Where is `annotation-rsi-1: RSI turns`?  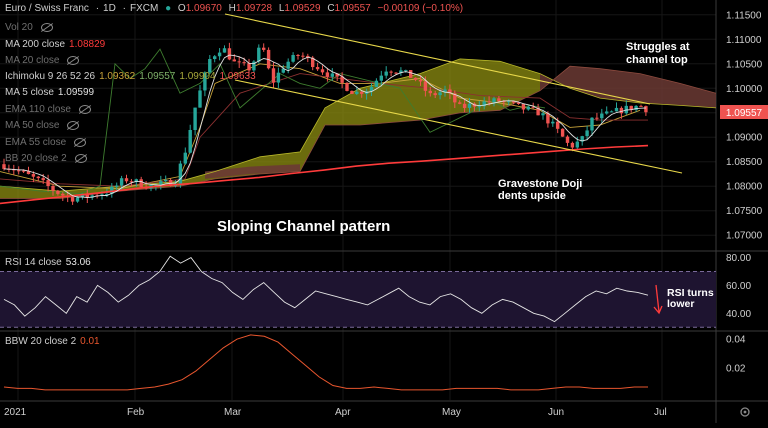
annotation-rsi-1: RSI turns is located at coordinates (690, 293).